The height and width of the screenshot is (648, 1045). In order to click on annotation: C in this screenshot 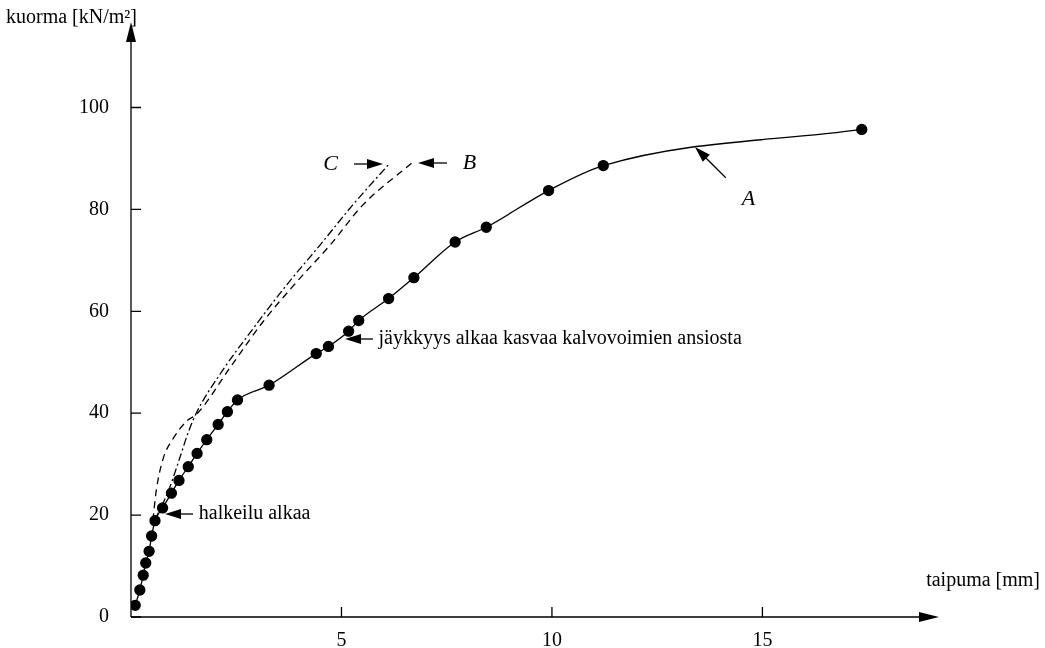, I will do `click(331, 162)`.